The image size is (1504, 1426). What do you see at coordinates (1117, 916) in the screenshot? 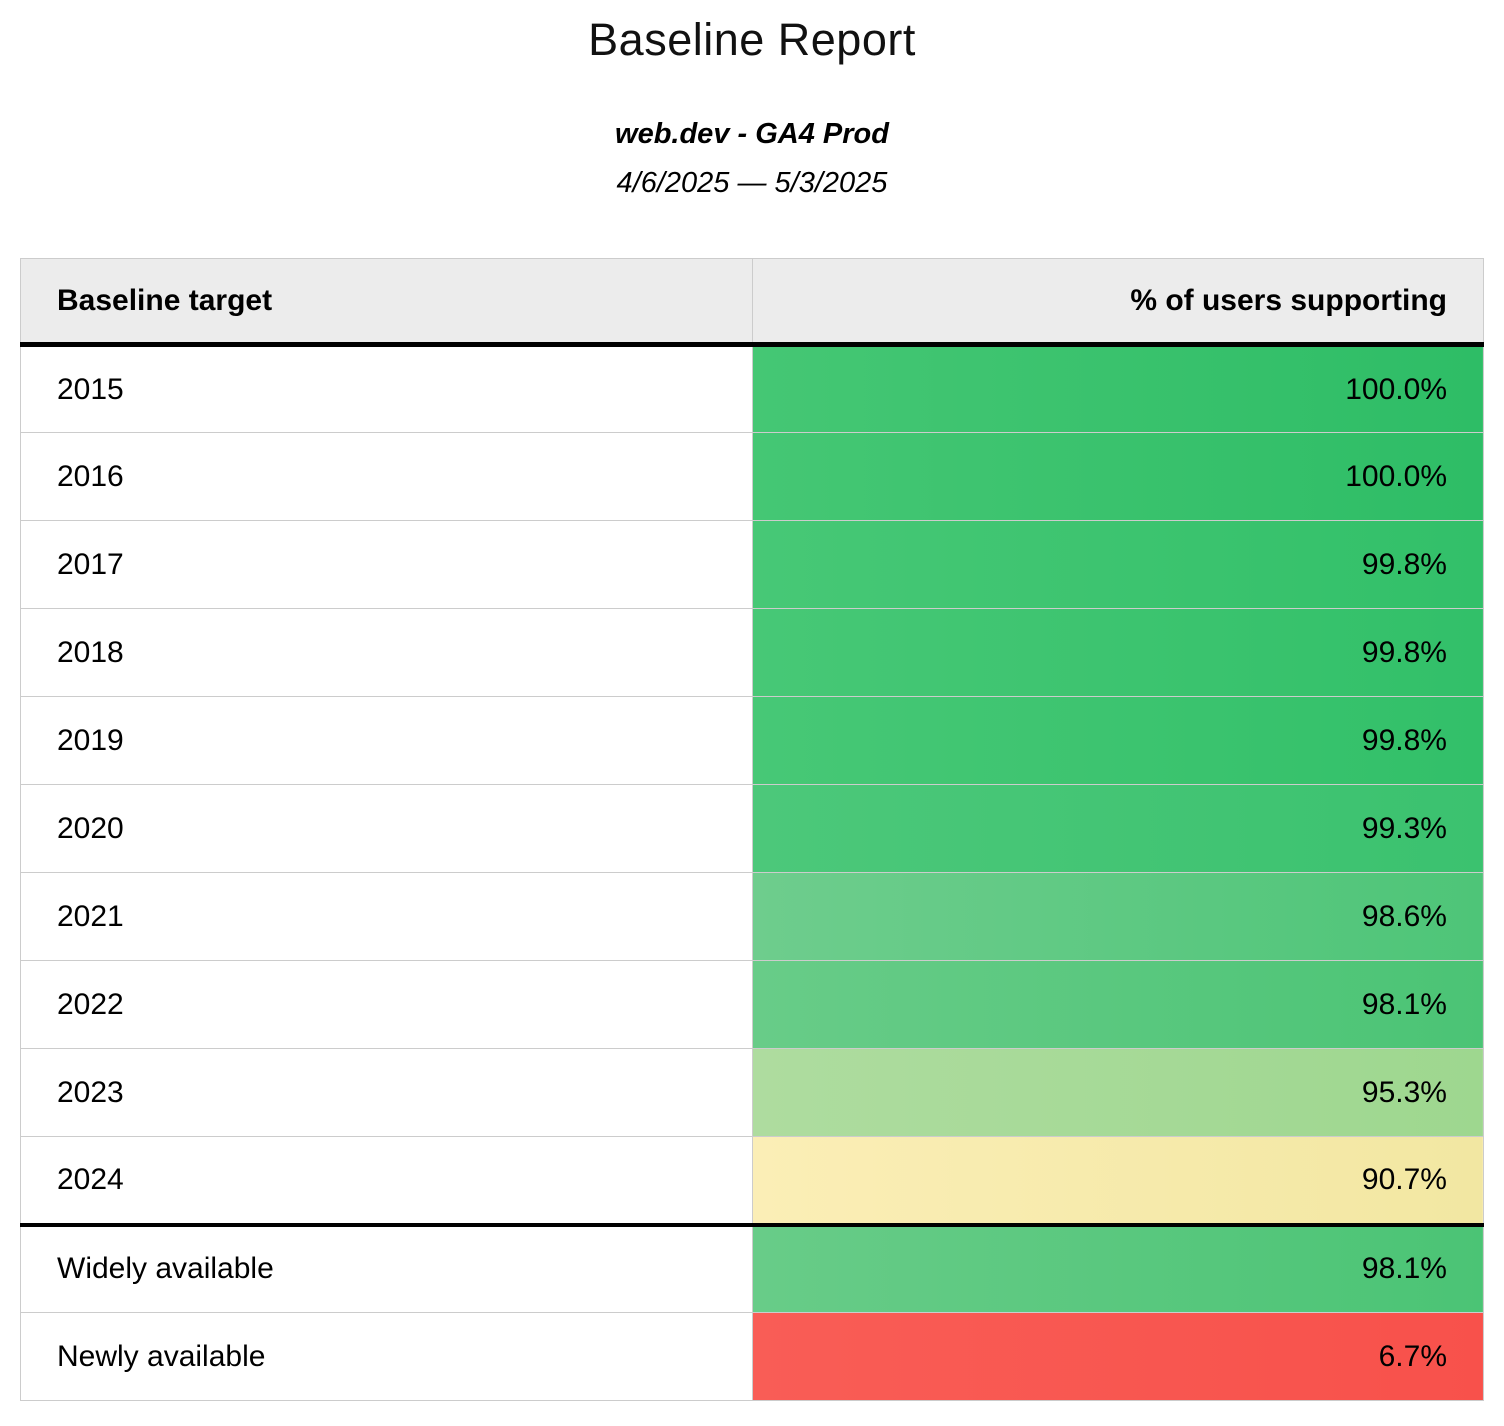
I see `row-value: 98.6%` at bounding box center [1117, 916].